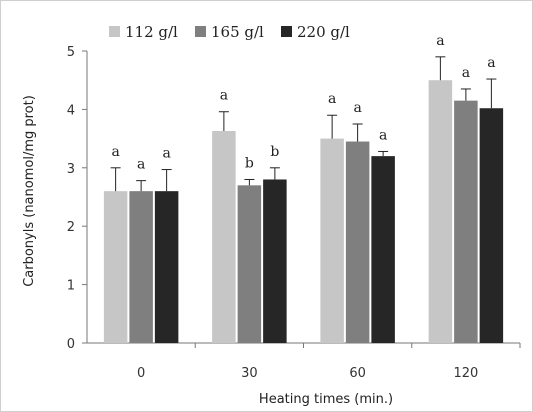  What do you see at coordinates (71, 286) in the screenshot?
I see `y-tick-label: 1` at bounding box center [71, 286].